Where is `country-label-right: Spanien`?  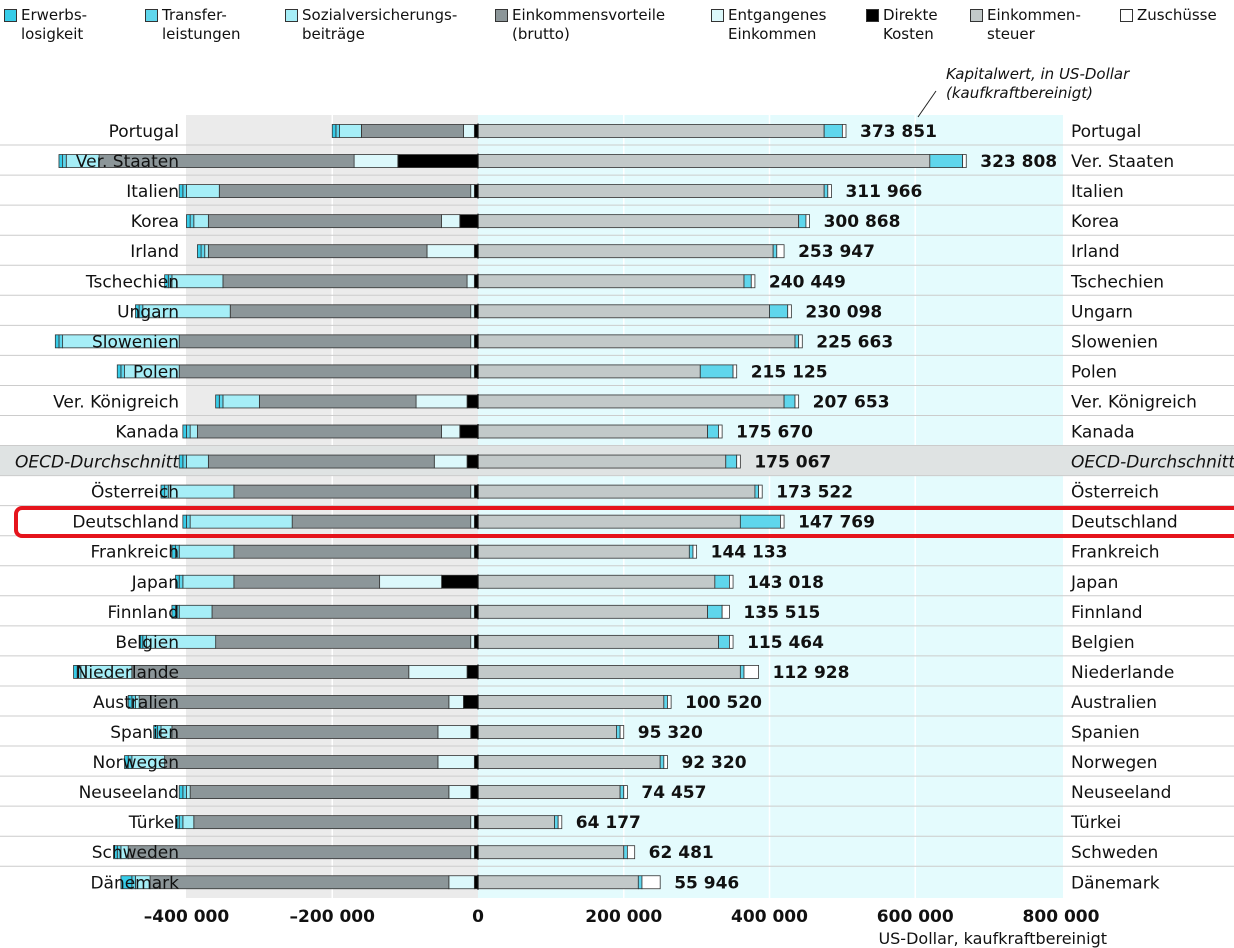
country-label-right: Spanien is located at coordinates (1105, 733).